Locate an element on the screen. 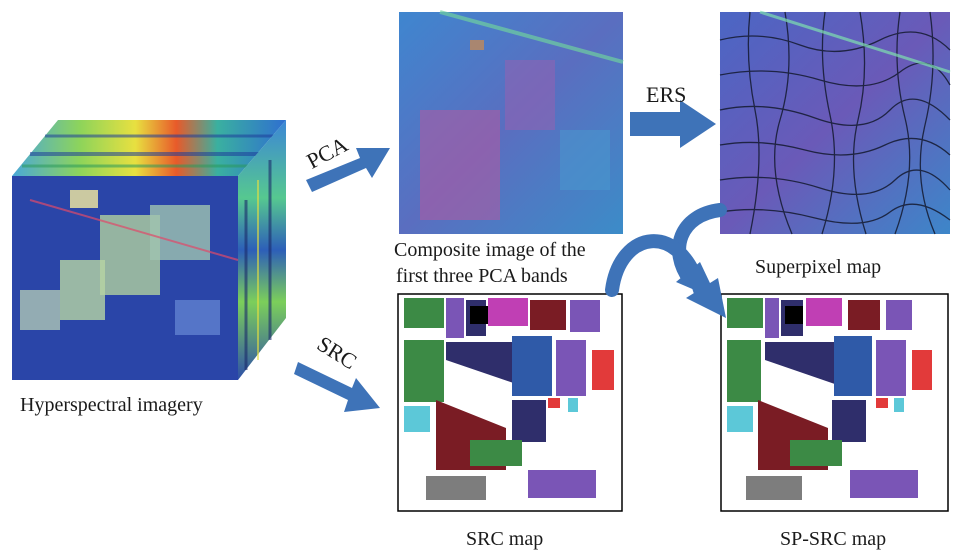 The height and width of the screenshot is (558, 955). src-map-label: SRC map is located at coordinates (505, 539).